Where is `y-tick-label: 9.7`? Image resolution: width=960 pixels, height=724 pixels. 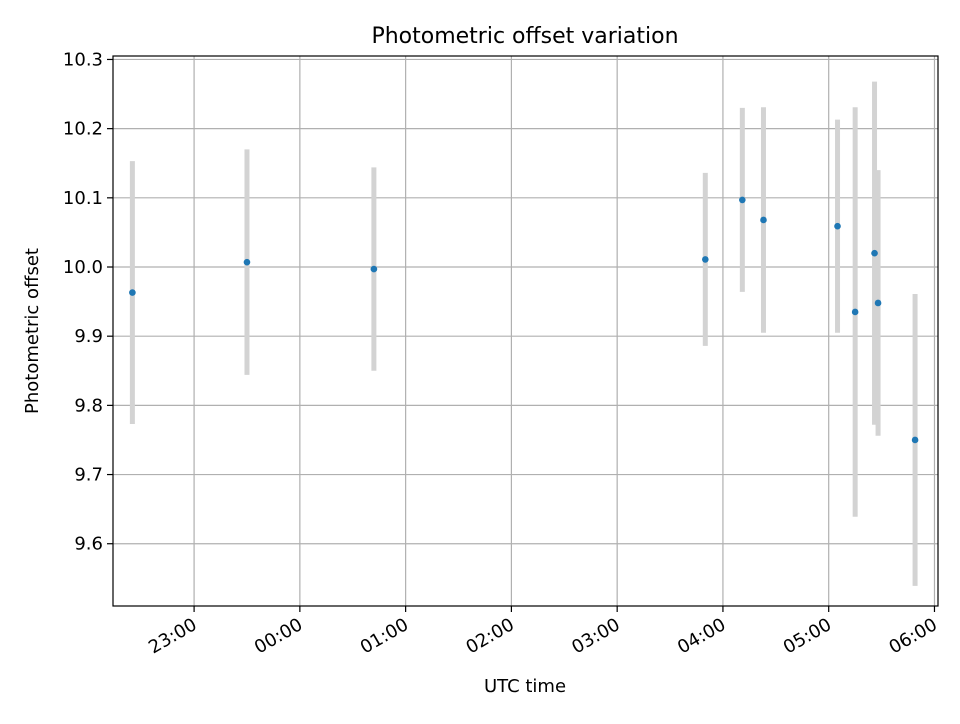 y-tick-label: 9.7 is located at coordinates (88, 475).